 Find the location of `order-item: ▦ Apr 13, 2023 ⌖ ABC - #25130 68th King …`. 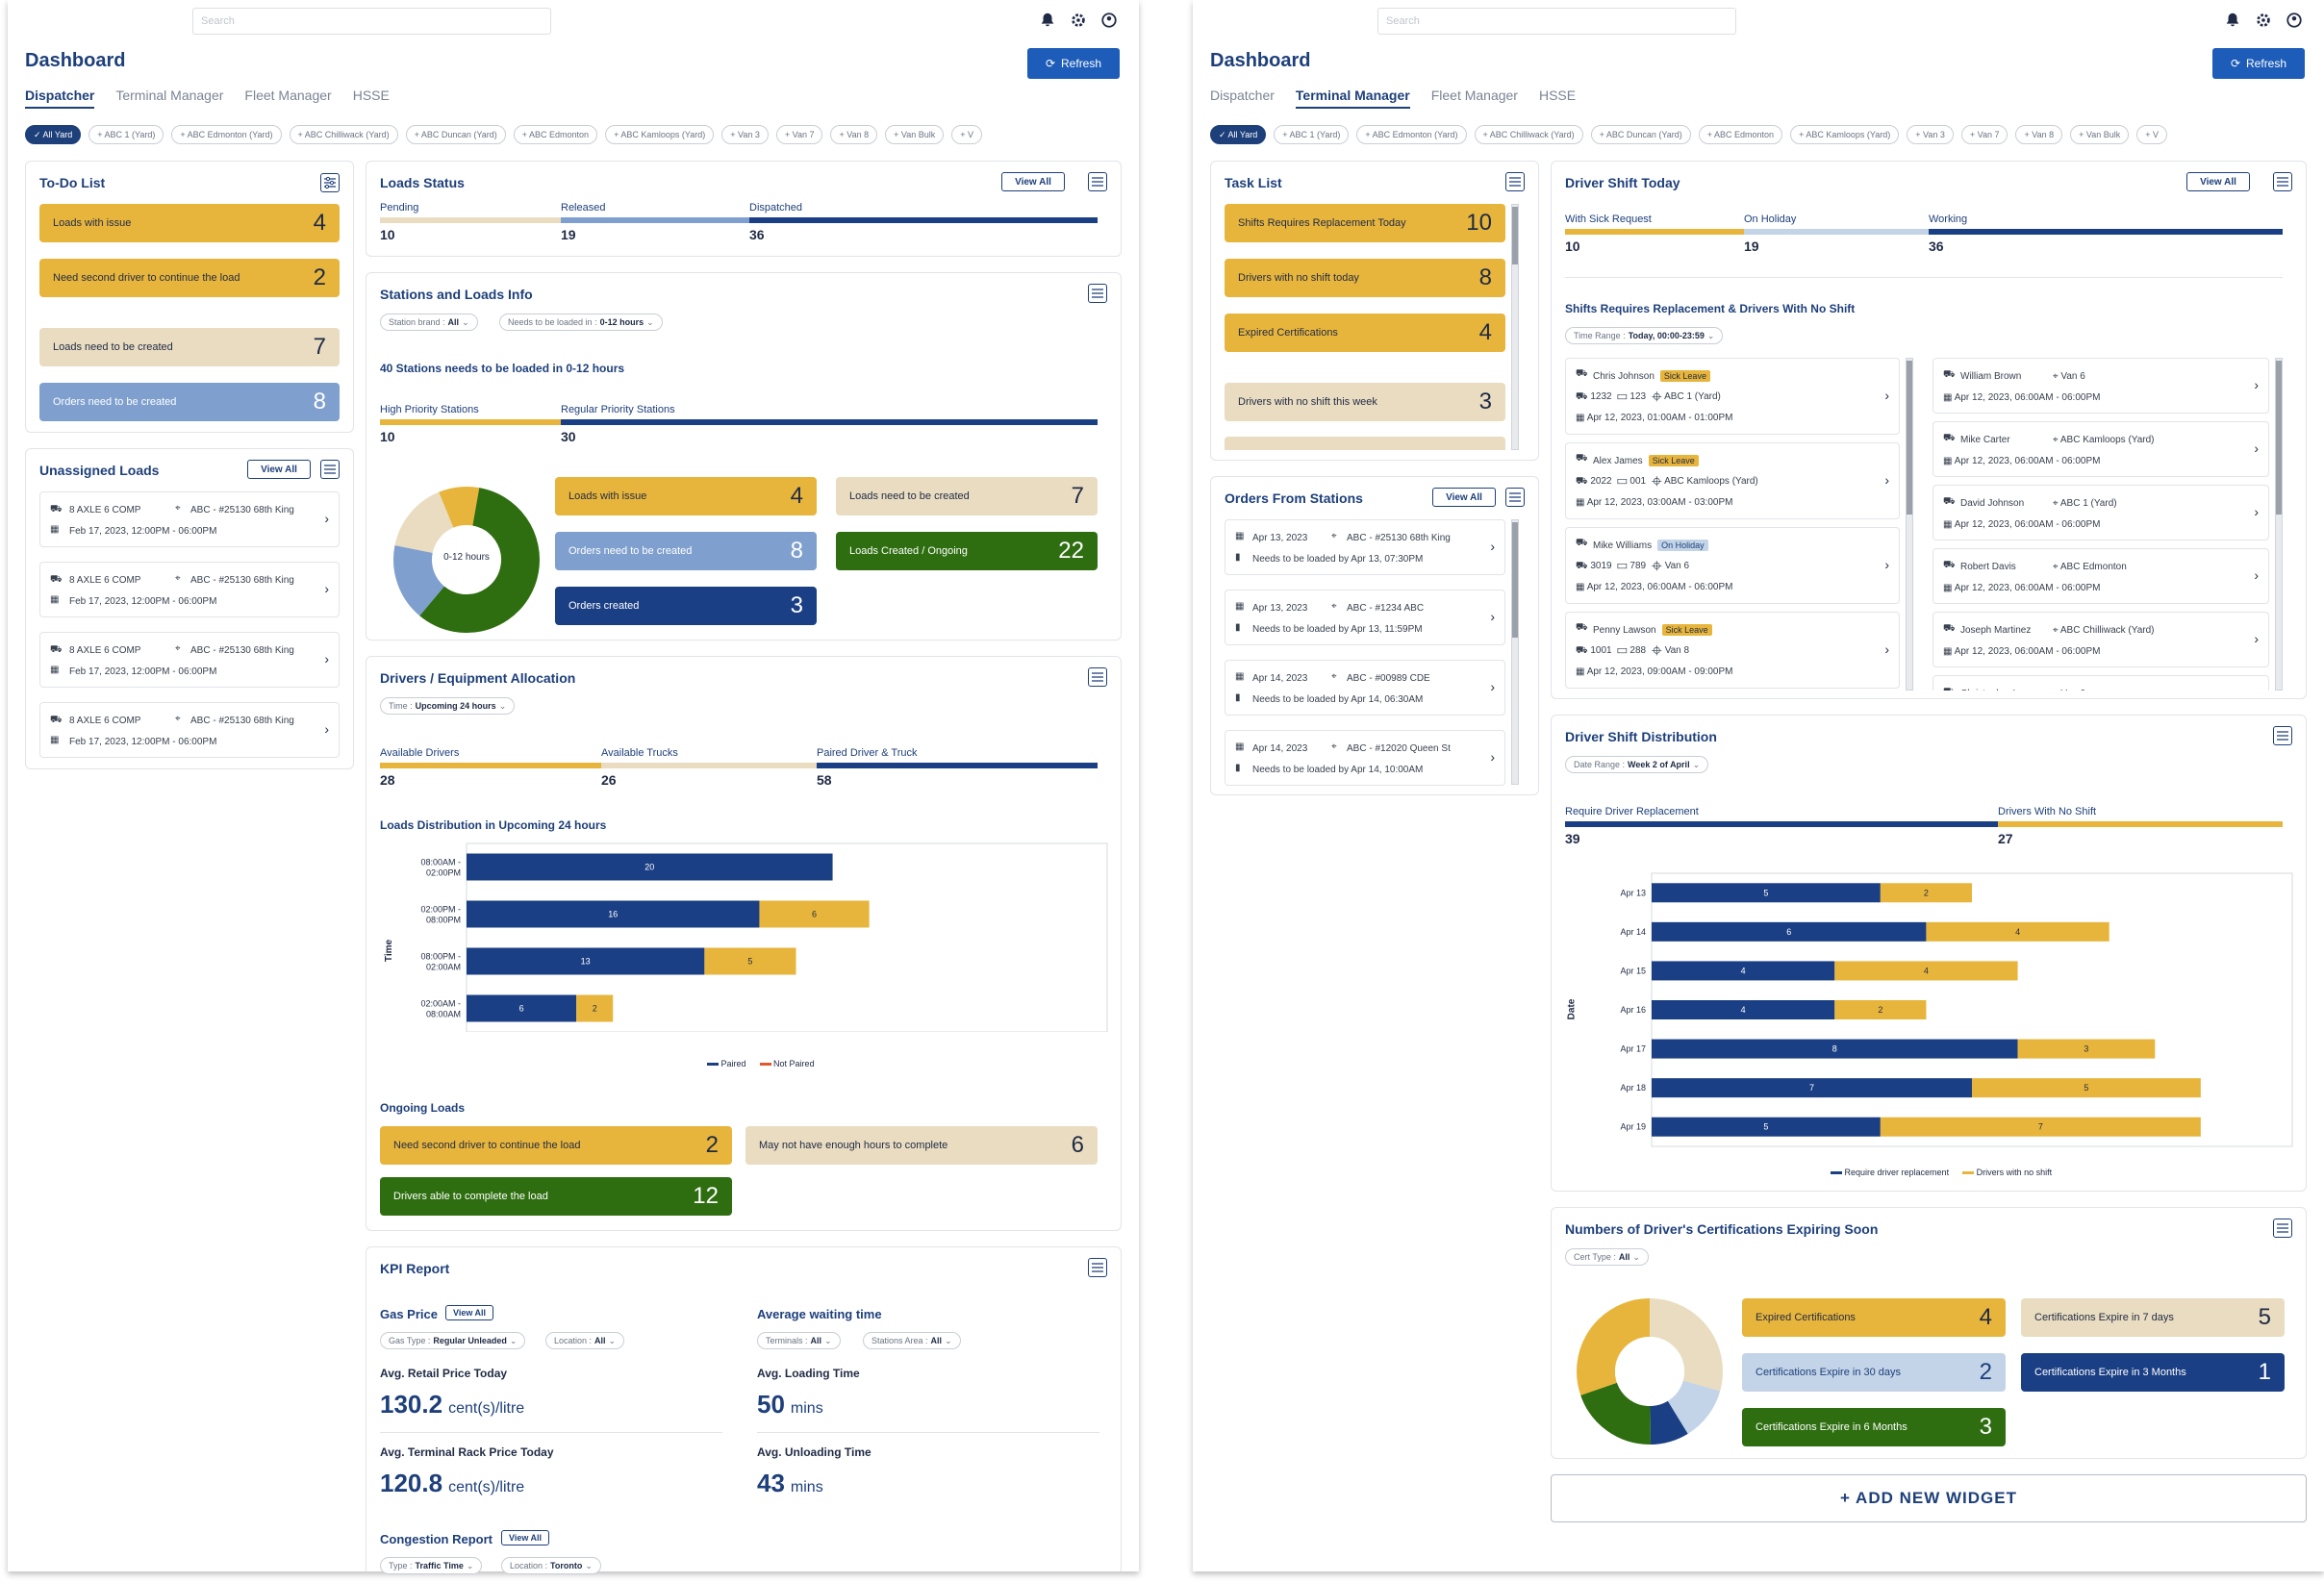

order-item: ▦ Apr 13, 2023 ⌖ ABC - #25130 68th King … is located at coordinates (1365, 547).